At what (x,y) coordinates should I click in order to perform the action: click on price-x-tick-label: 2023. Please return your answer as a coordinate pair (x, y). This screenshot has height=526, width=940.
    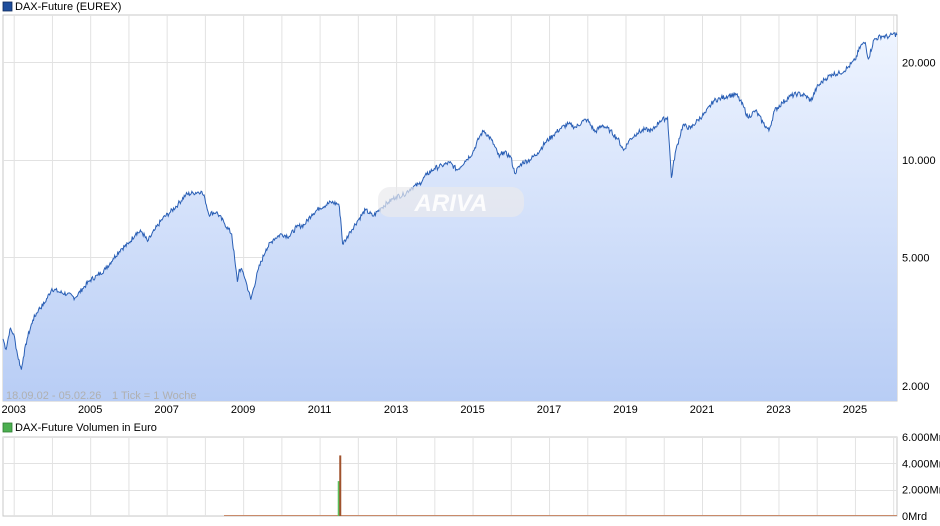
    Looking at the image, I should click on (778, 410).